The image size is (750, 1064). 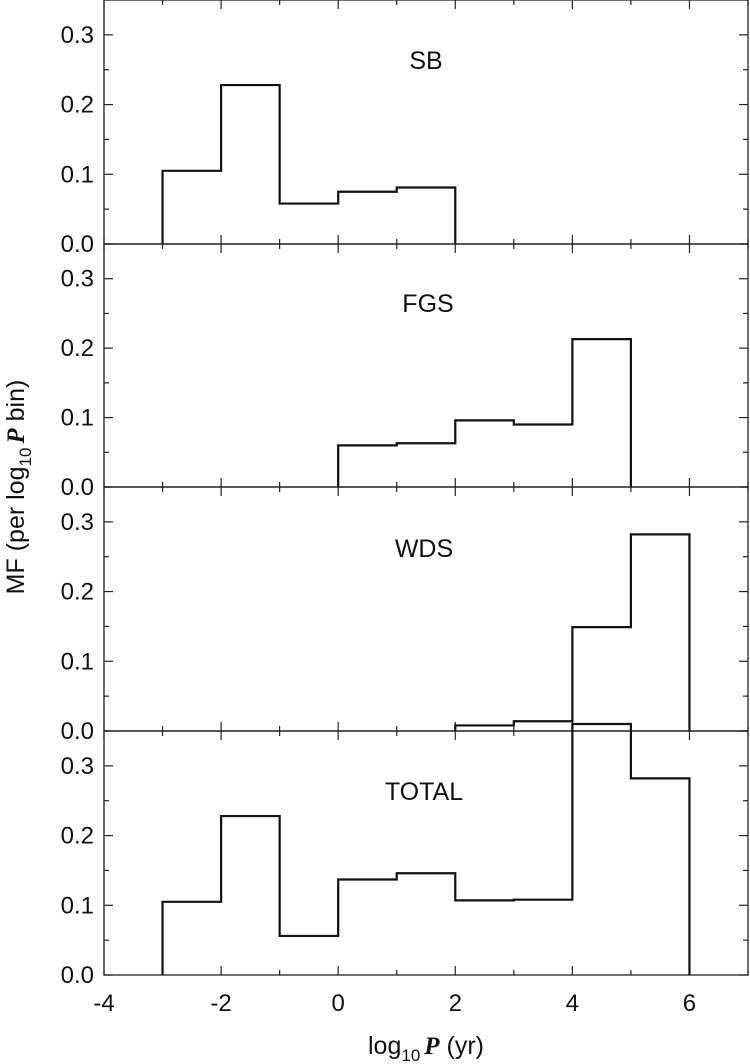 What do you see at coordinates (18, 487) in the screenshot?
I see `y-axis-title: MF (per log10P bin)` at bounding box center [18, 487].